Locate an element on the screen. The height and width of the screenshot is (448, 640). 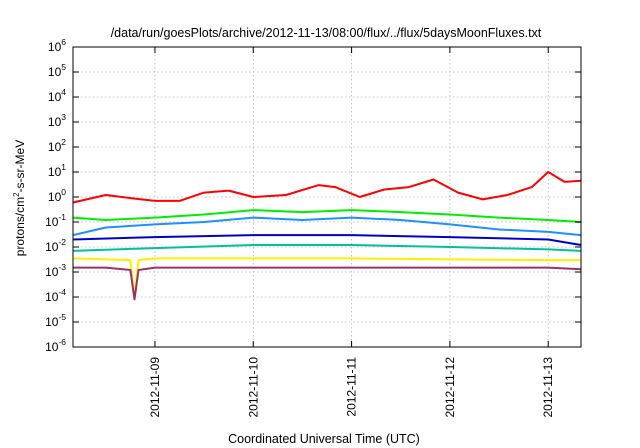
y-tick-exponent: 0 is located at coordinates (63, 192).